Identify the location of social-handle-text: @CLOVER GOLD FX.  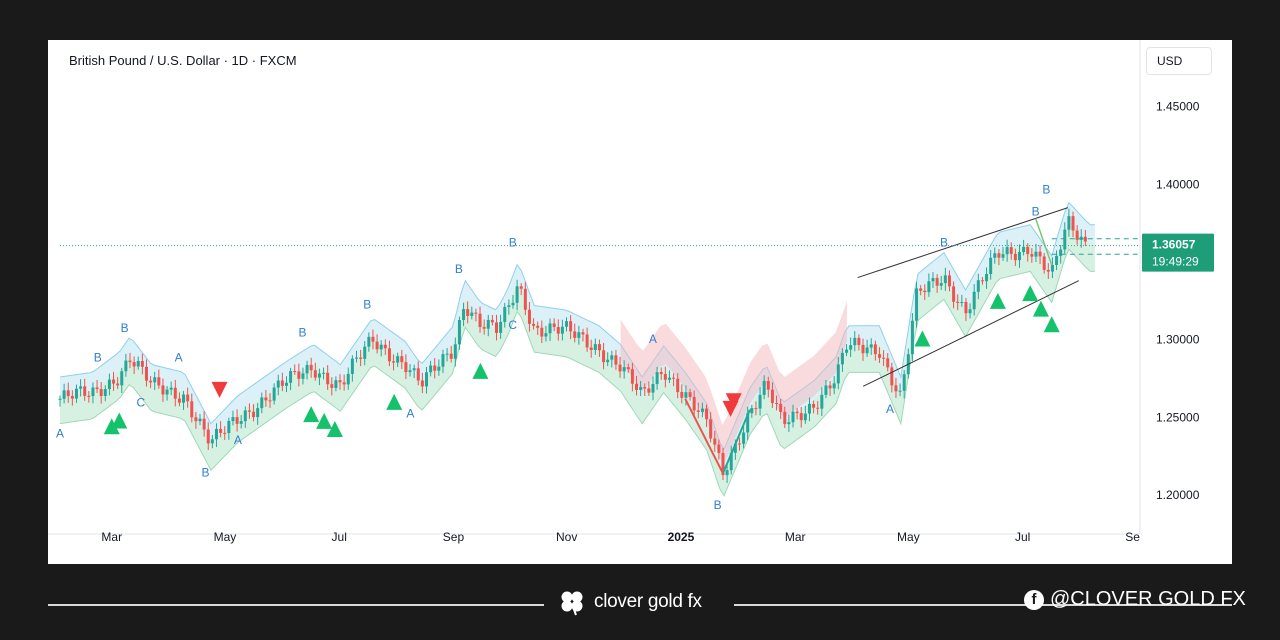
(1148, 599).